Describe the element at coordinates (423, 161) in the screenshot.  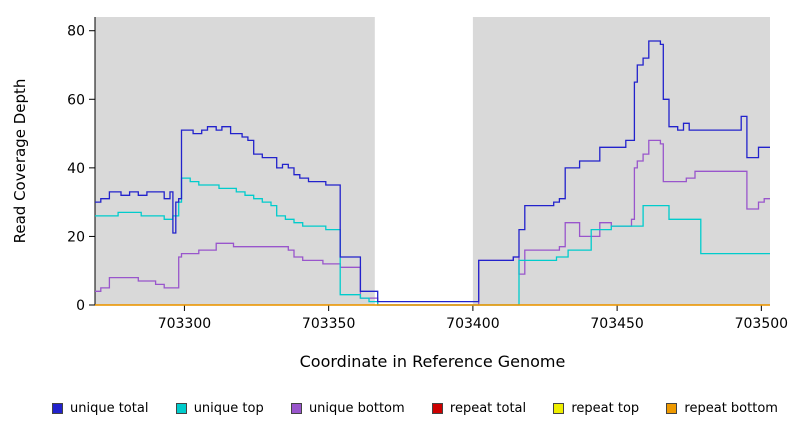
I see `coverage-gap-band` at that location.